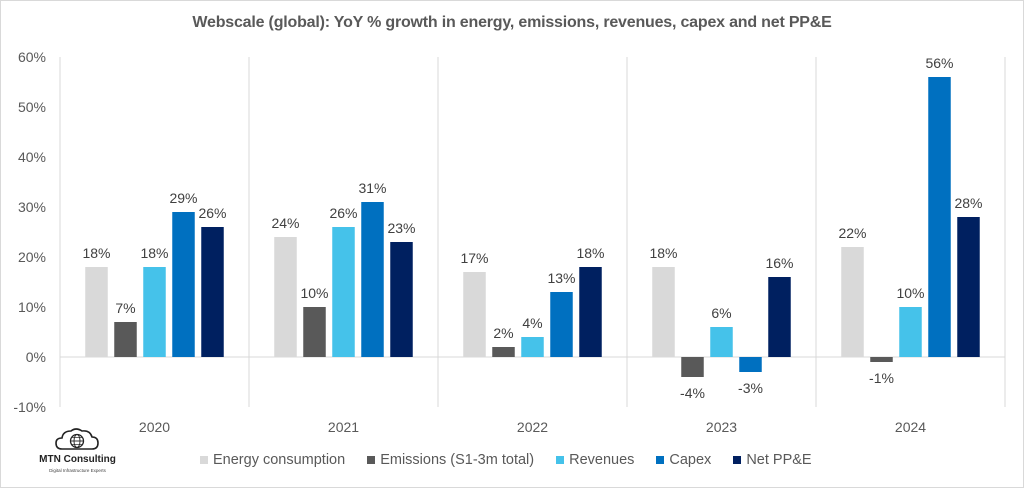  Describe the element at coordinates (343, 427) in the screenshot. I see `x-category-label: 2021` at that location.